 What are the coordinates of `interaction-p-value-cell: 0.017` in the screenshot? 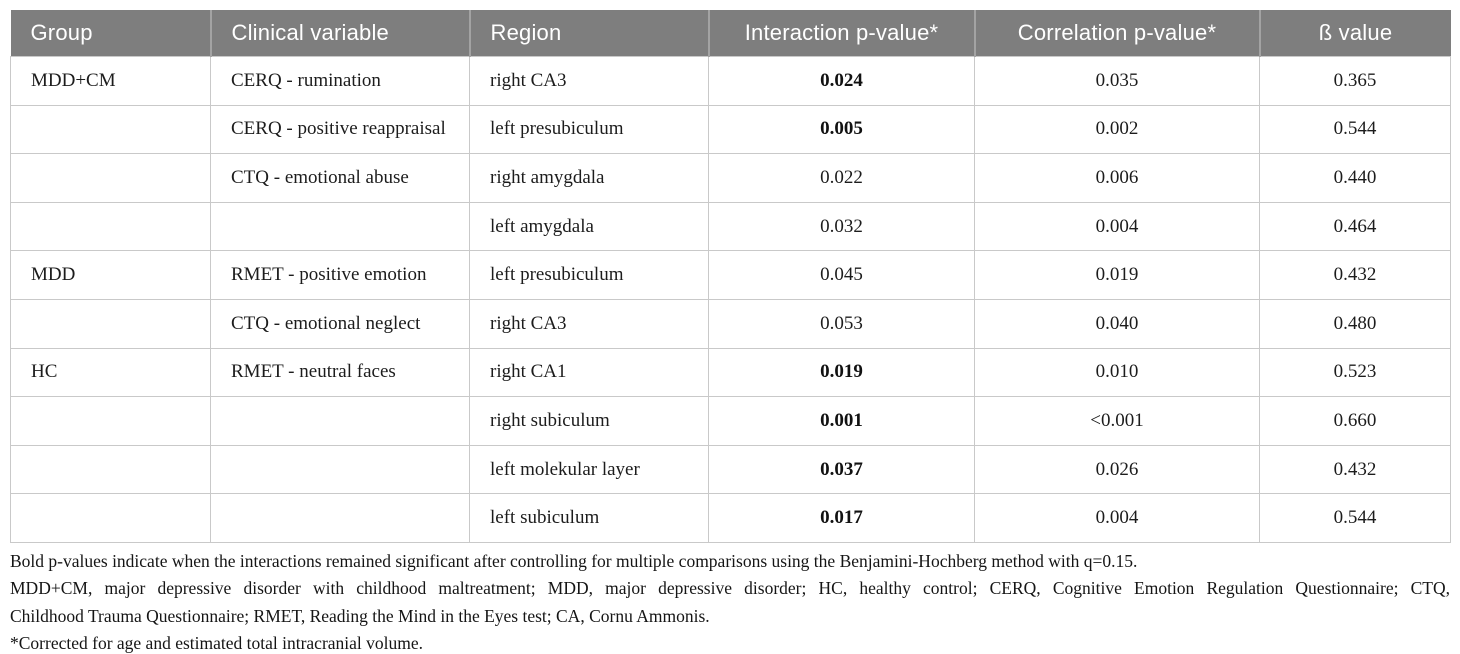 It's located at (841, 518).